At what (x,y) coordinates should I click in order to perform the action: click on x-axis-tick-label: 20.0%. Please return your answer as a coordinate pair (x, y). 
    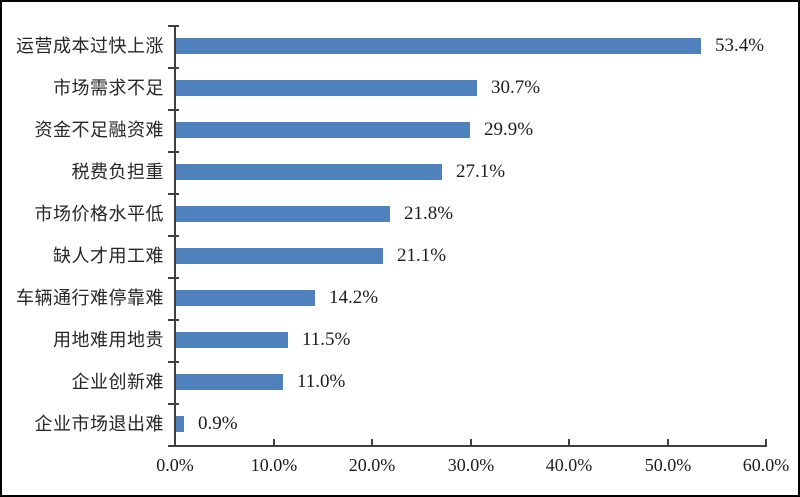
    Looking at the image, I should click on (372, 465).